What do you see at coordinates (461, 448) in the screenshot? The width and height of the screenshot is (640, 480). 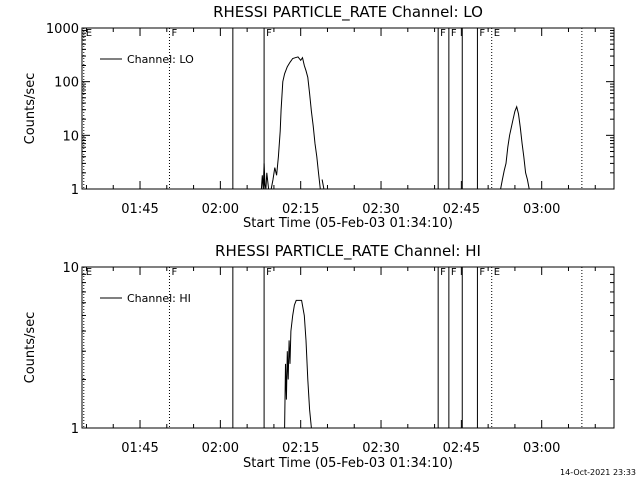 I see `hi-x-tick-label: 02:45` at bounding box center [461, 448].